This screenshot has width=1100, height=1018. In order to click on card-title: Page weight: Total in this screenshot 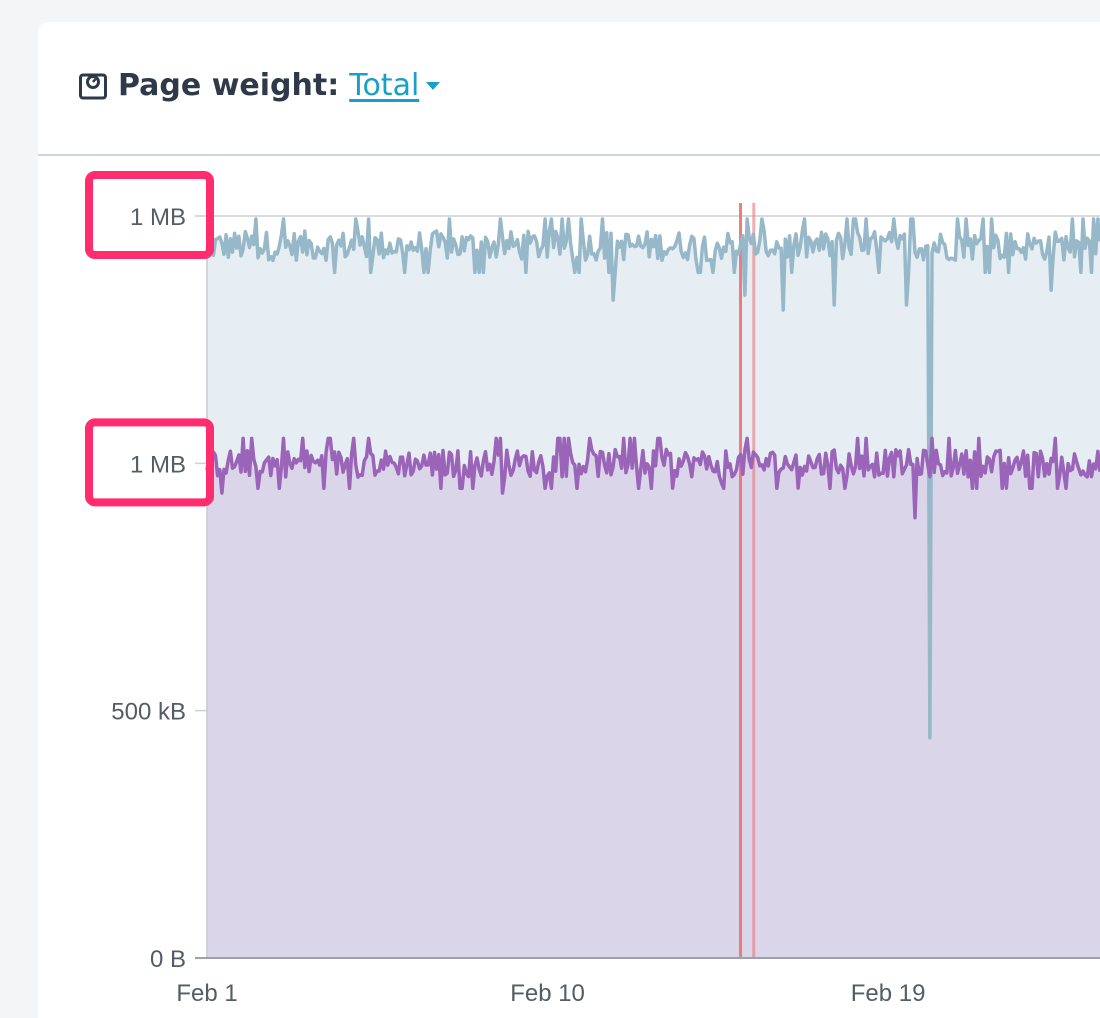, I will do `click(259, 85)`.